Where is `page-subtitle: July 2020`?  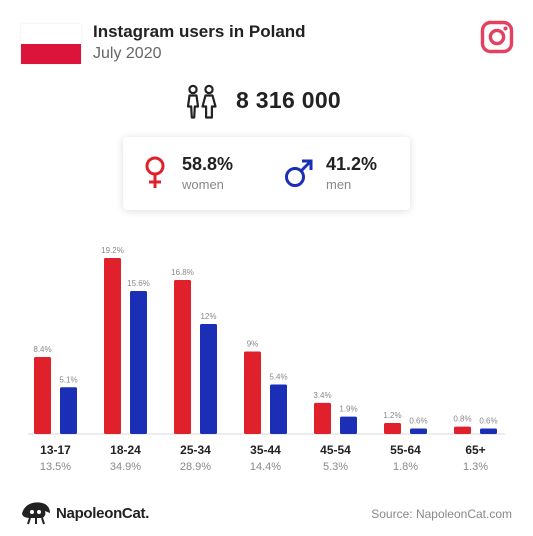
page-subtitle: July 2020 is located at coordinates (127, 53).